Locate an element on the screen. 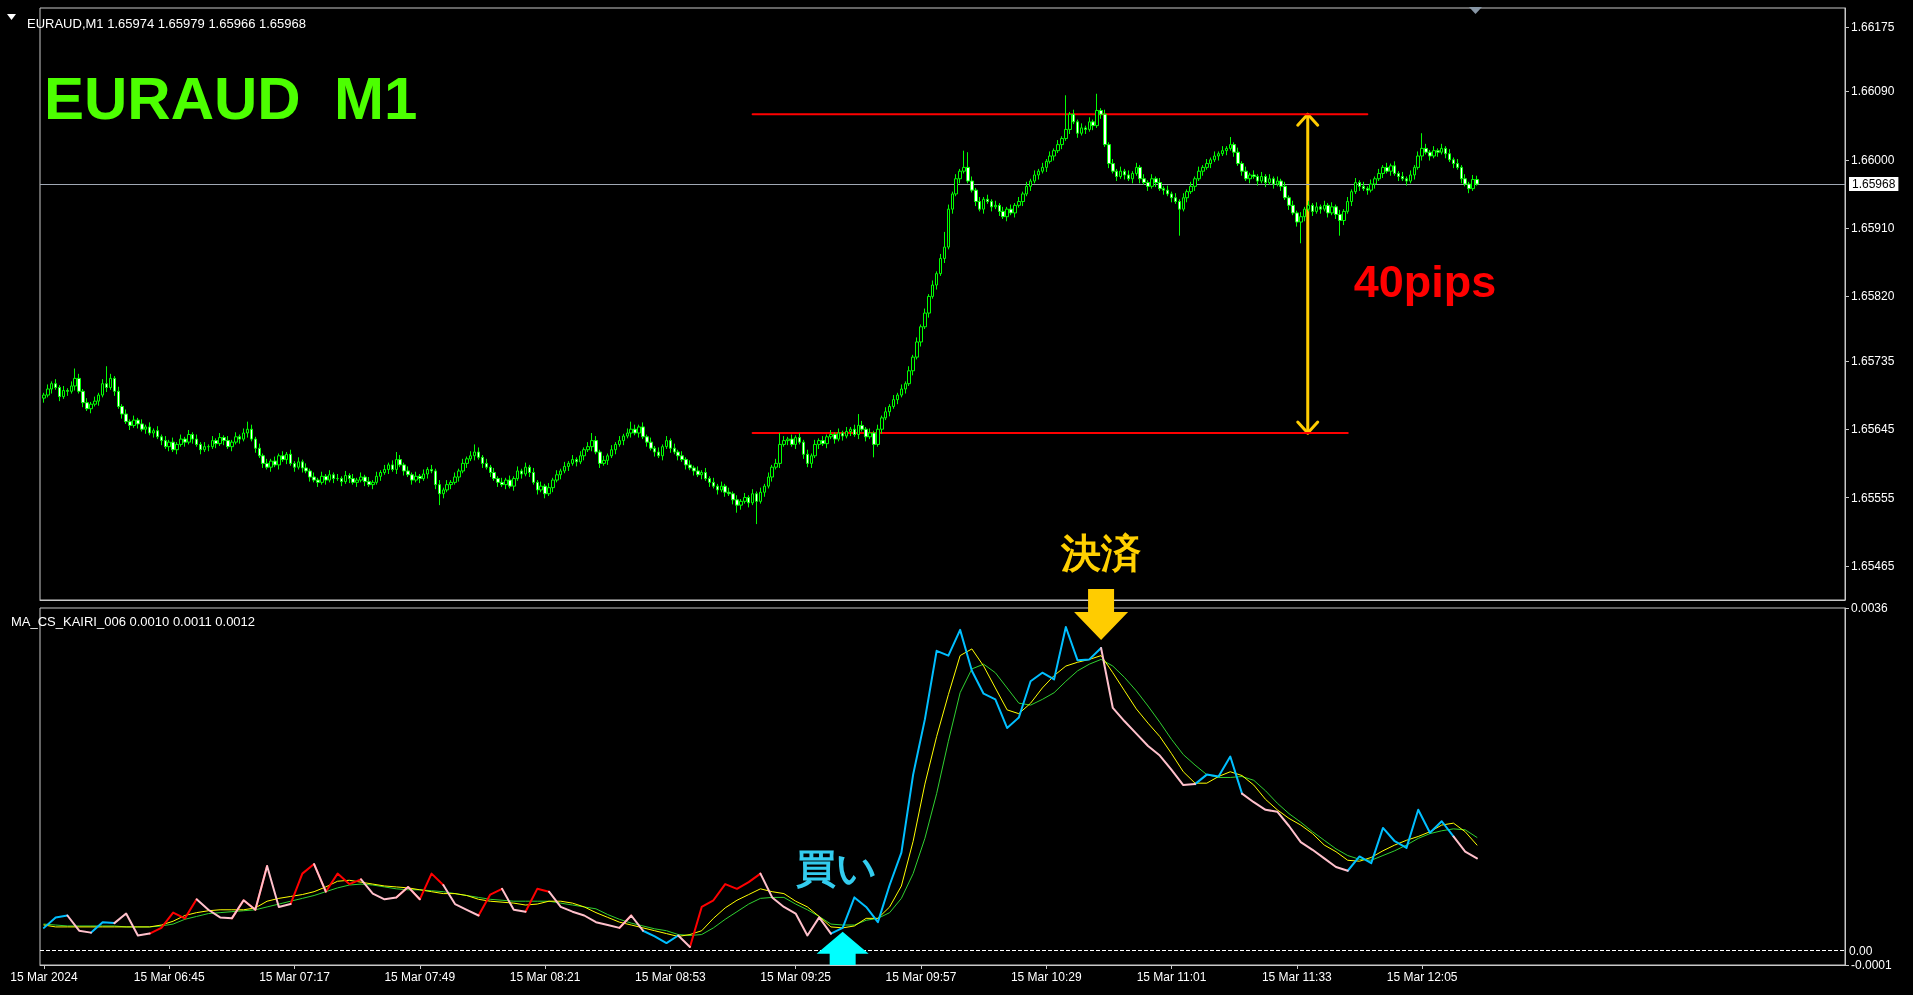 This screenshot has width=1913, height=995. x-tick-label: 15 Mar 10:29 is located at coordinates (1046, 977).